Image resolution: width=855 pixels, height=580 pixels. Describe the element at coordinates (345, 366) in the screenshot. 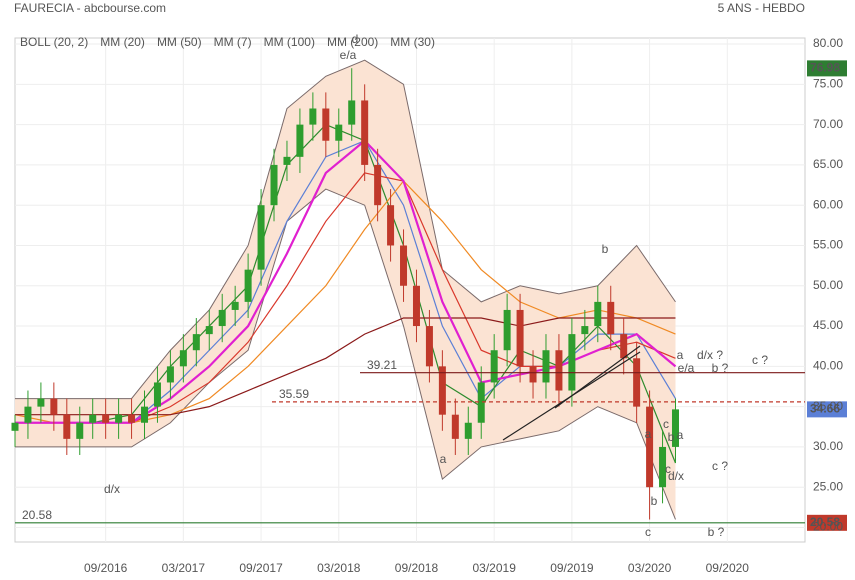

I see `moving-average` at that location.